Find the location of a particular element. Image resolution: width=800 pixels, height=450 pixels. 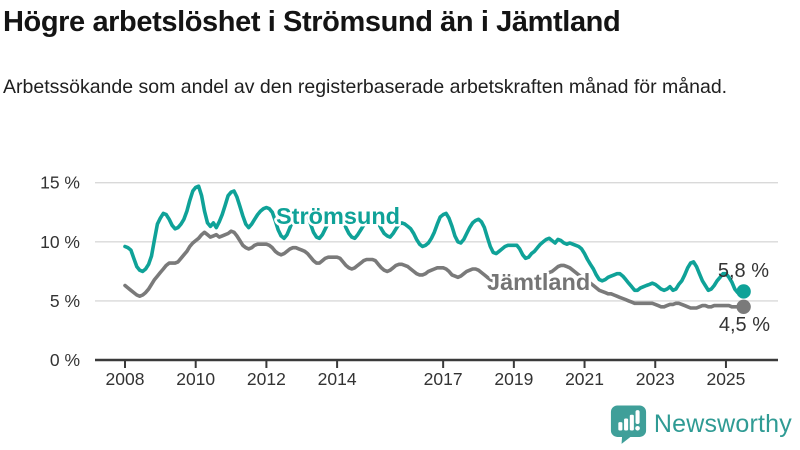

logo-bar-medium is located at coordinates (625, 424).